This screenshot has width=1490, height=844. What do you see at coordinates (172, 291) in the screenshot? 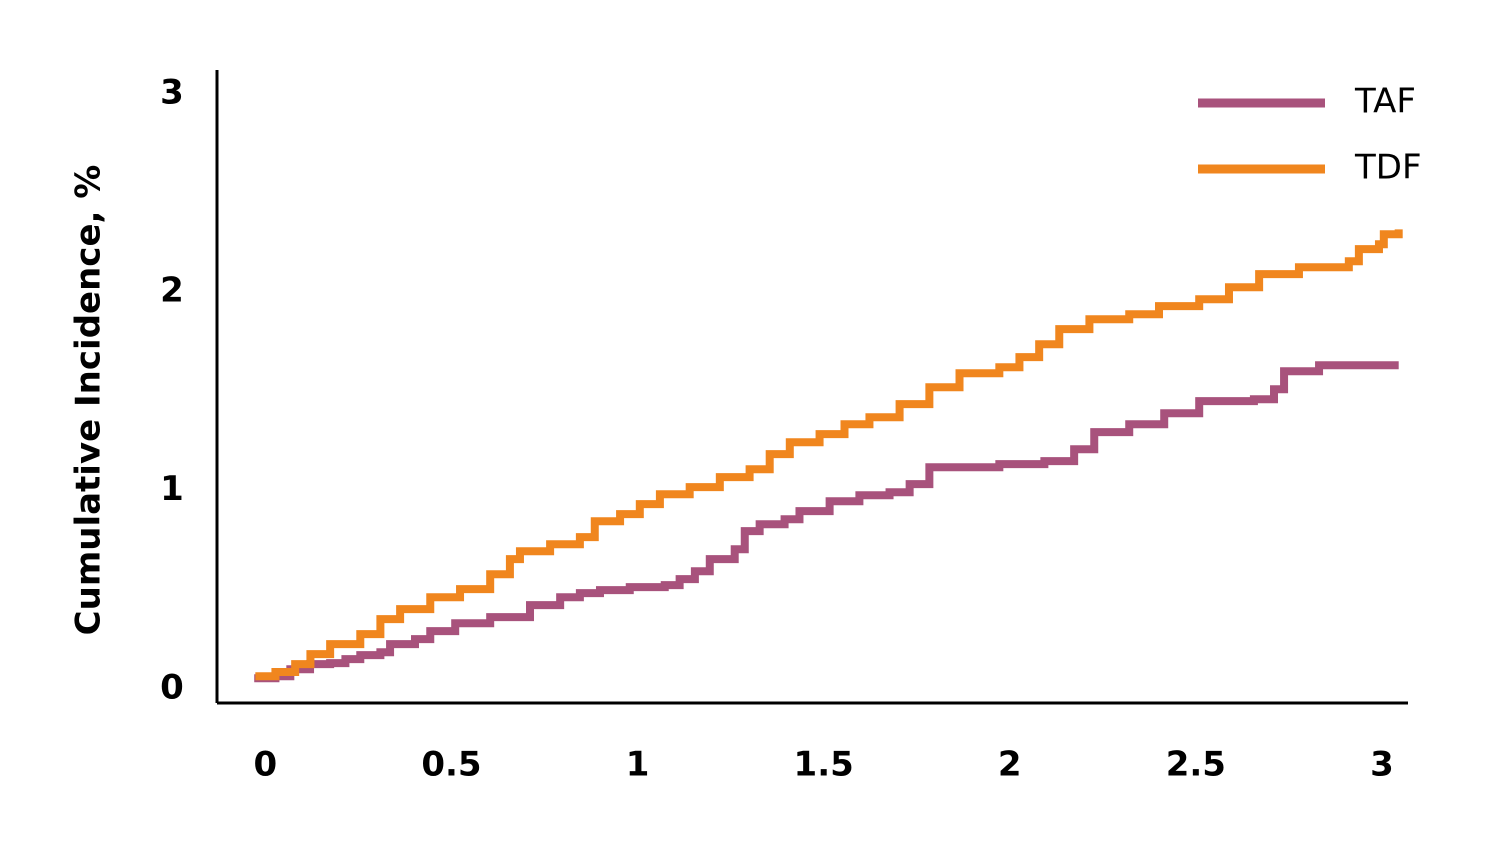
I see `y-tick-label: 2` at bounding box center [172, 291].